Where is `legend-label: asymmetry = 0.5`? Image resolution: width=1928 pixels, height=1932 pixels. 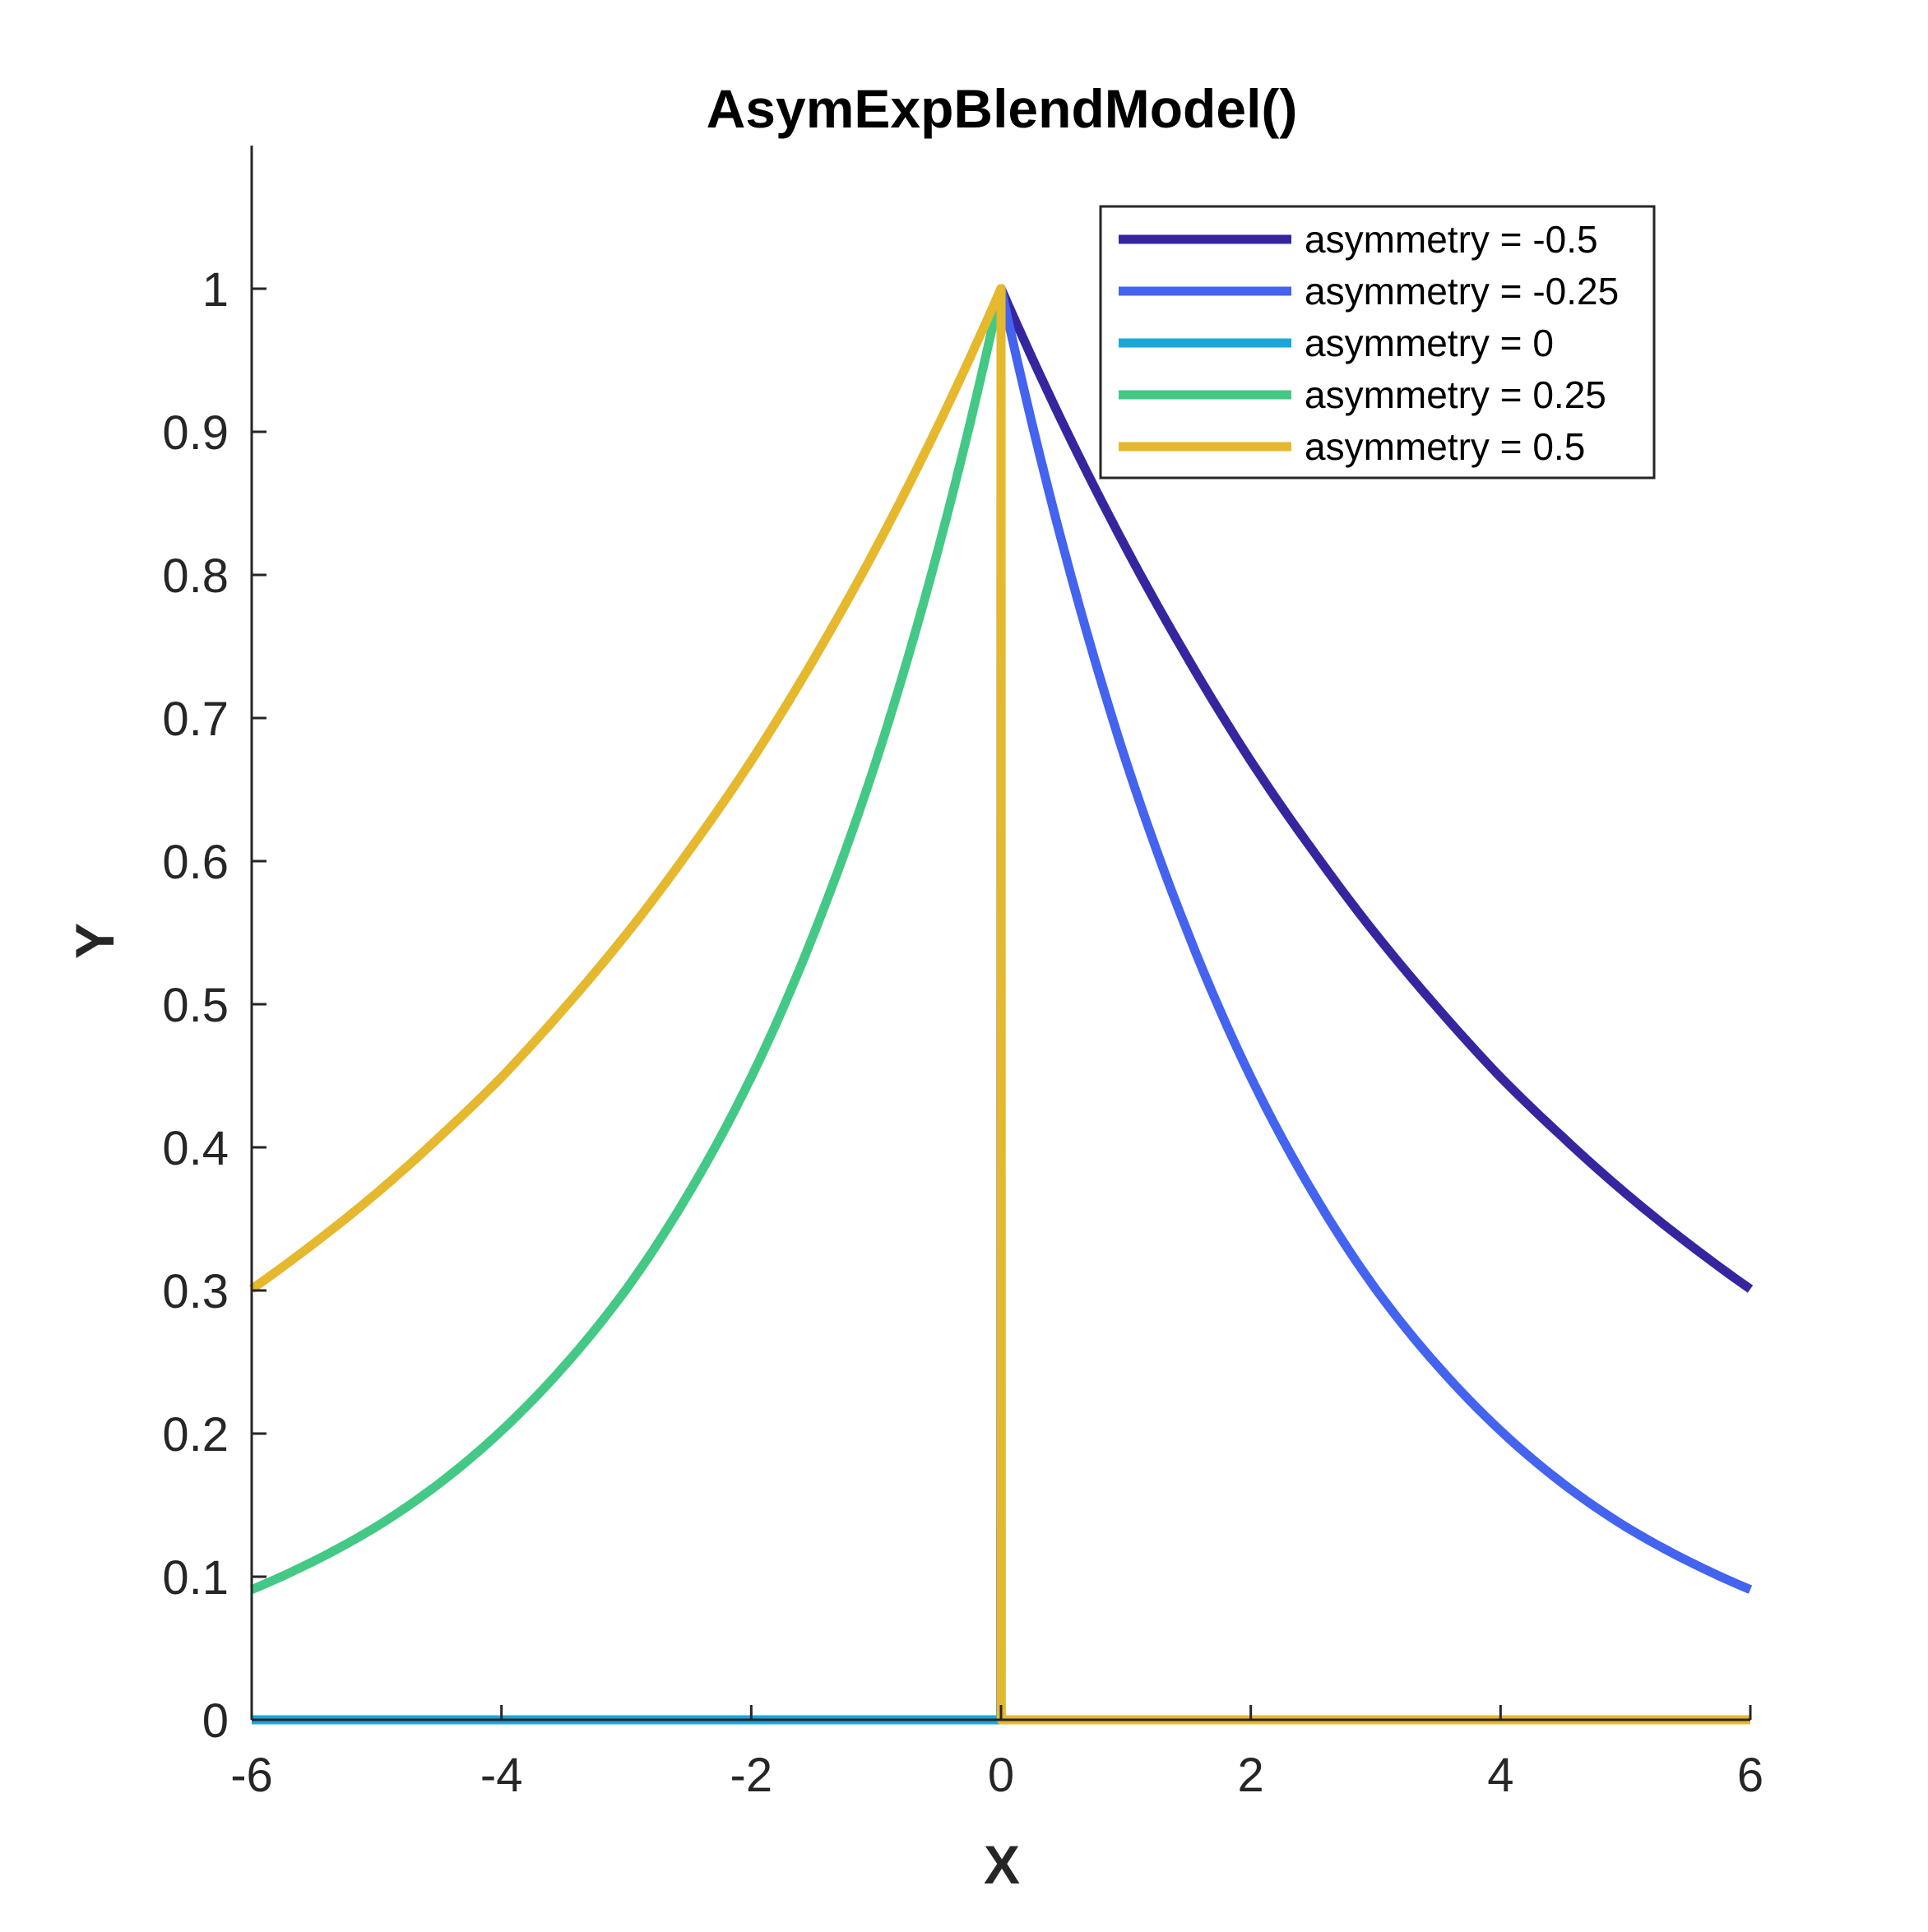
legend-label: asymmetry = 0.5 is located at coordinates (1445, 446).